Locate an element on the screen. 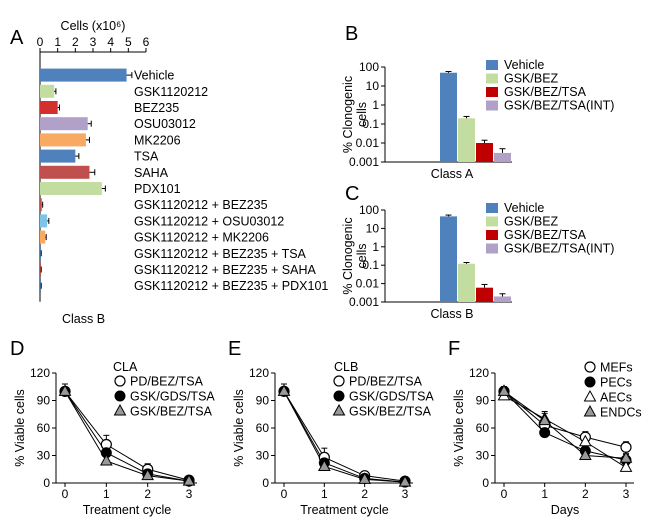 The width and height of the screenshot is (650, 529). chart-e-series-line is located at coordinates (344, 436).